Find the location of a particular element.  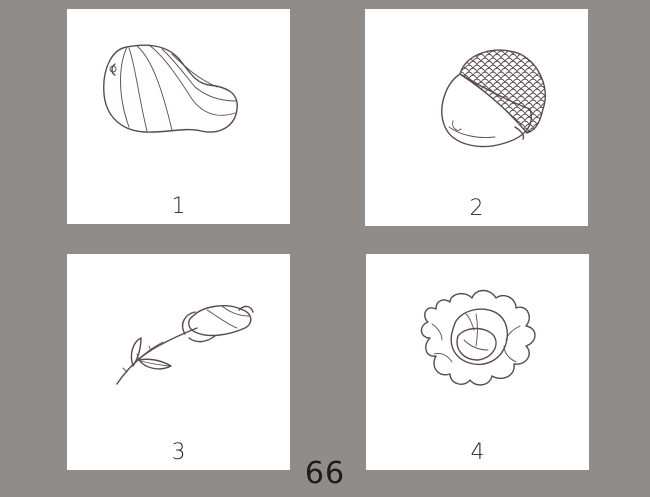

gourd-icon is located at coordinates (170, 88).